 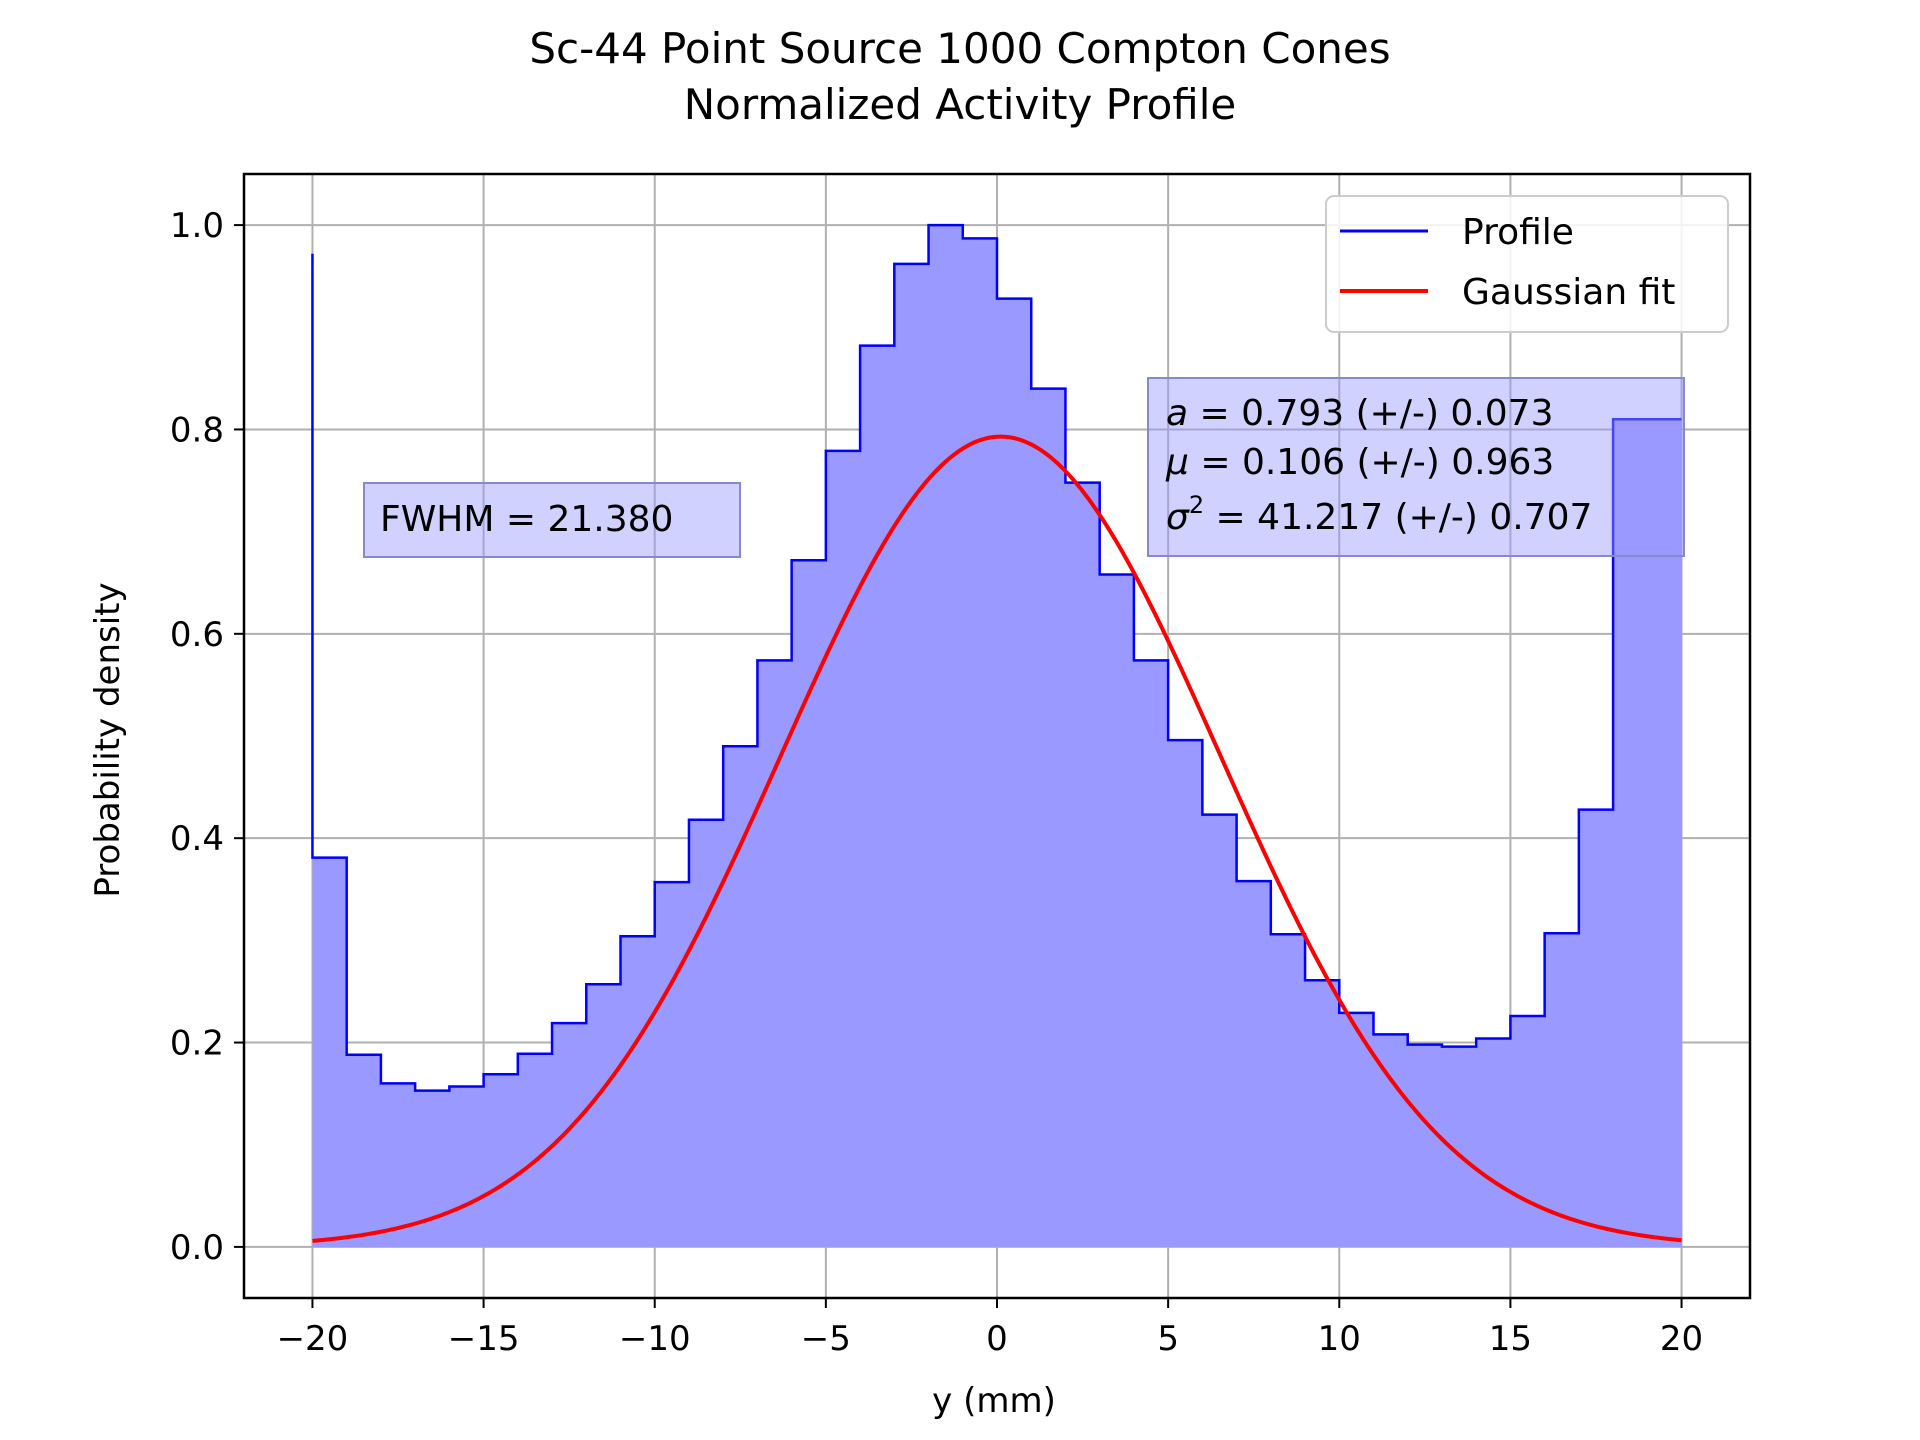 What do you see at coordinates (1518, 232) in the screenshot?
I see `legend-label-profile: Profile` at bounding box center [1518, 232].